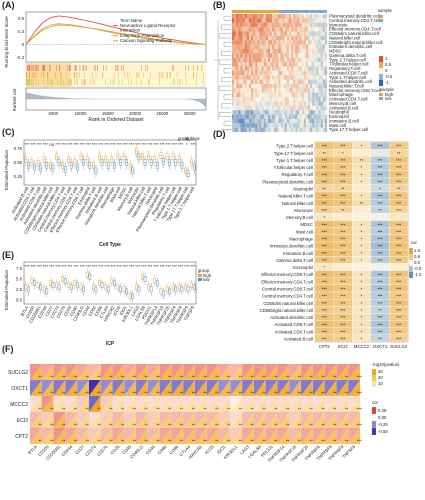 Image resolution: width=425 pixels, height=500 pixels. What do you see at coordinates (354, 16) in the screenshot?
I see `row-label: Plasmacytoid.dendritic.cell` at bounding box center [354, 16].